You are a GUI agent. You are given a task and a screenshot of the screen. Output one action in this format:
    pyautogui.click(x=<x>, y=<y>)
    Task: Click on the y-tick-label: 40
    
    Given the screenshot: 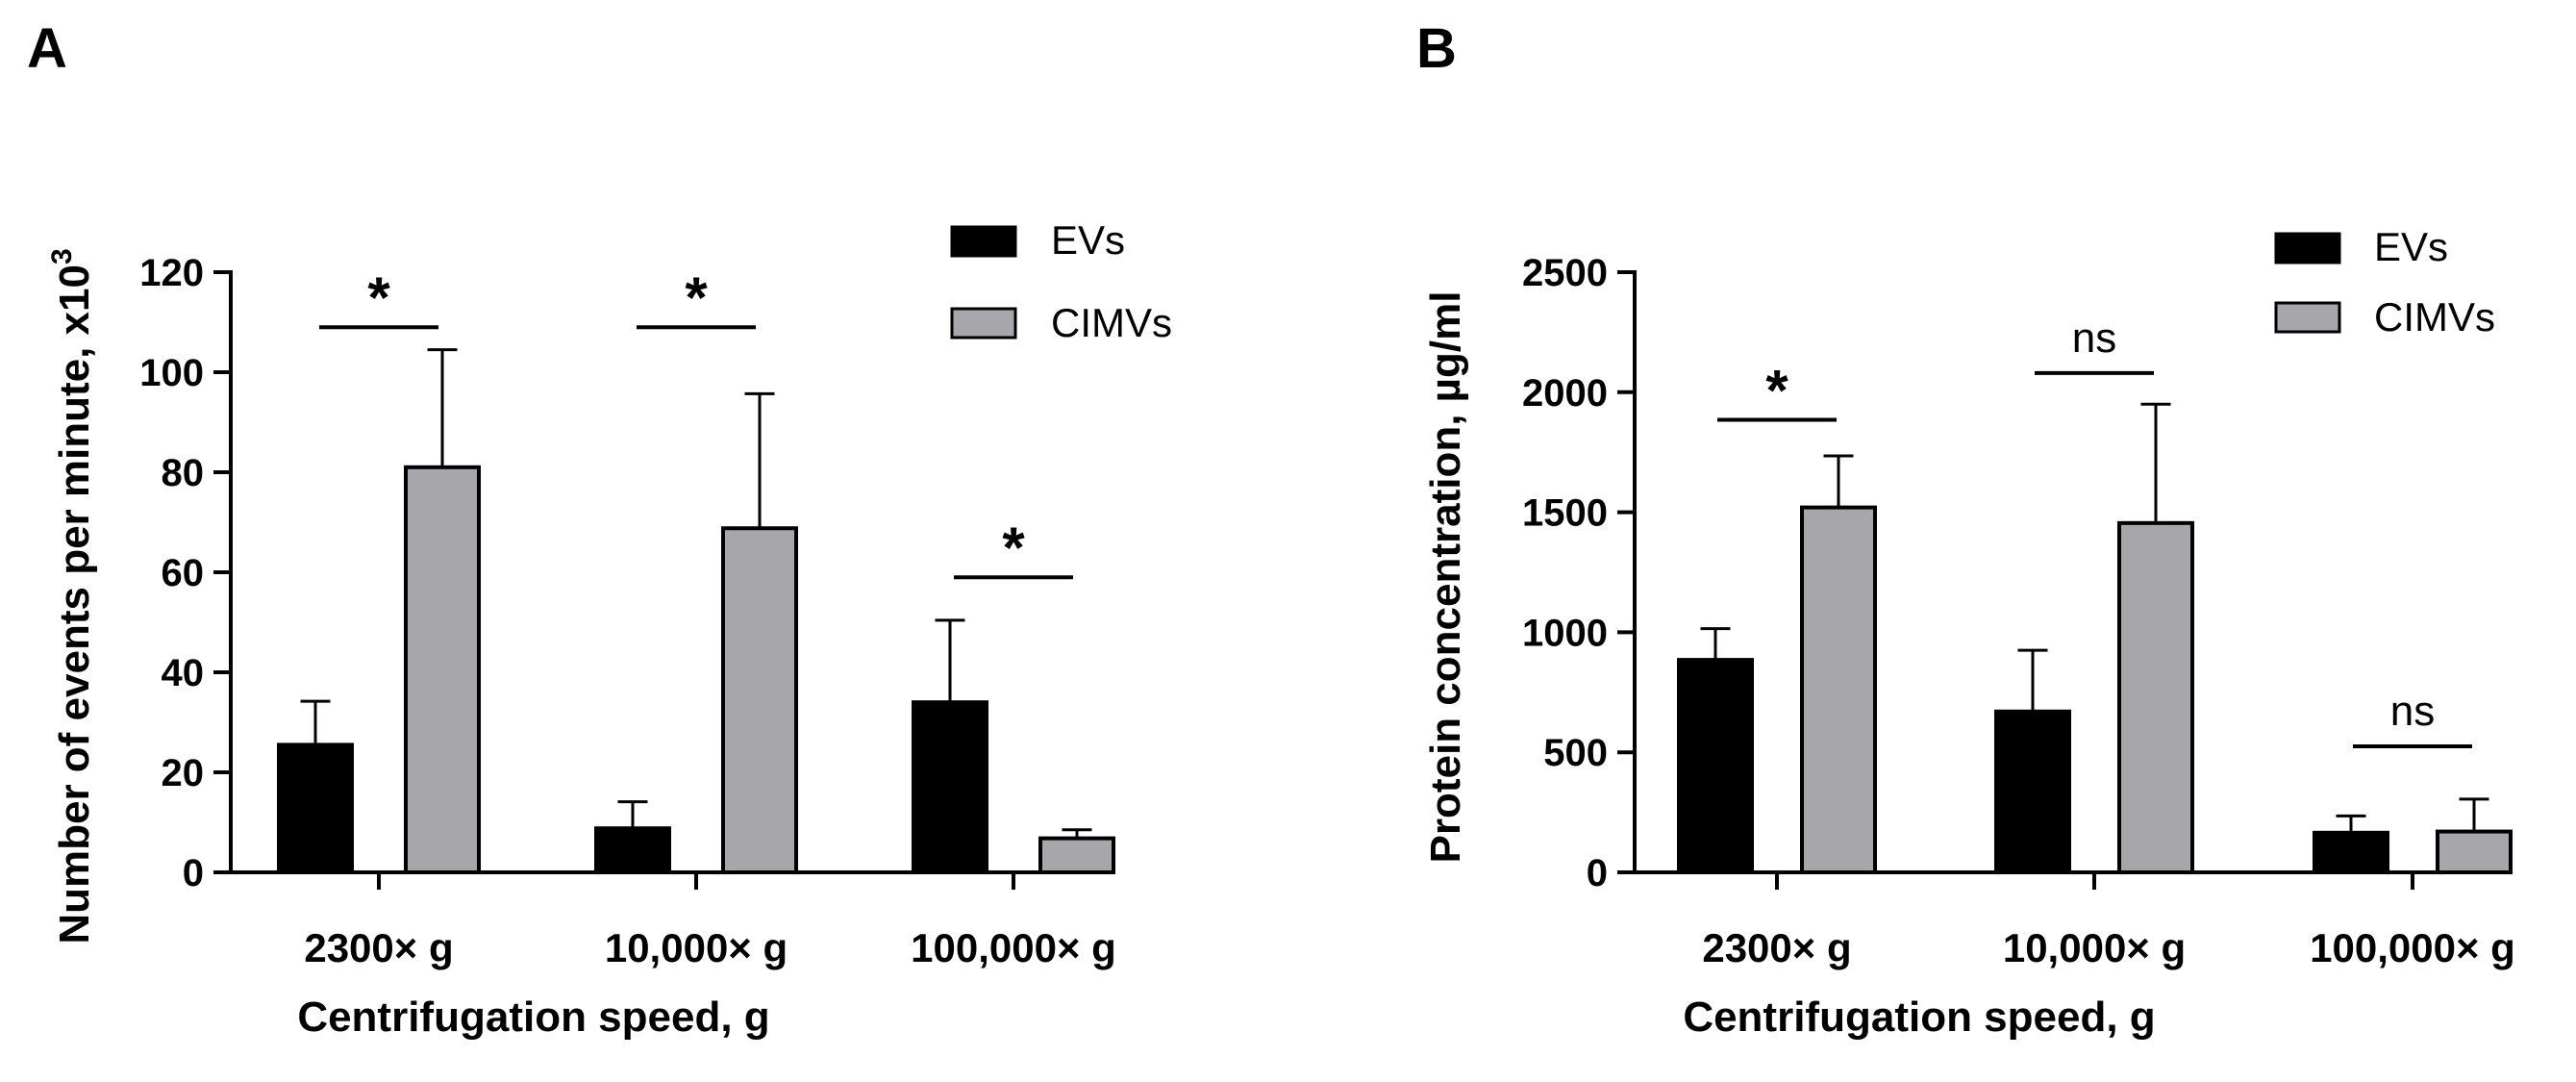 What is the action you would take?
    pyautogui.click(x=183, y=673)
    